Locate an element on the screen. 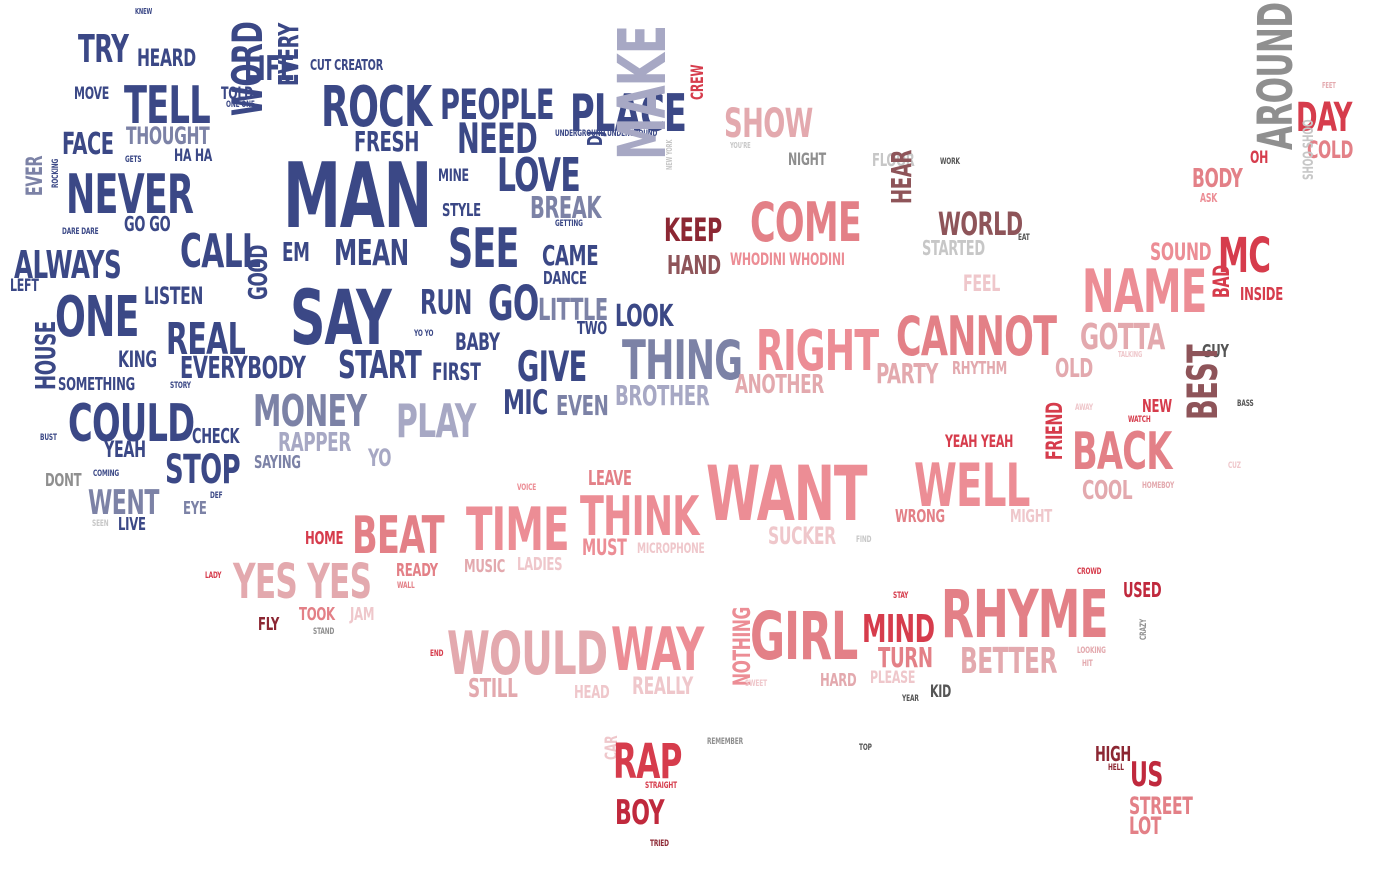  word-came: CAME is located at coordinates (570, 255).